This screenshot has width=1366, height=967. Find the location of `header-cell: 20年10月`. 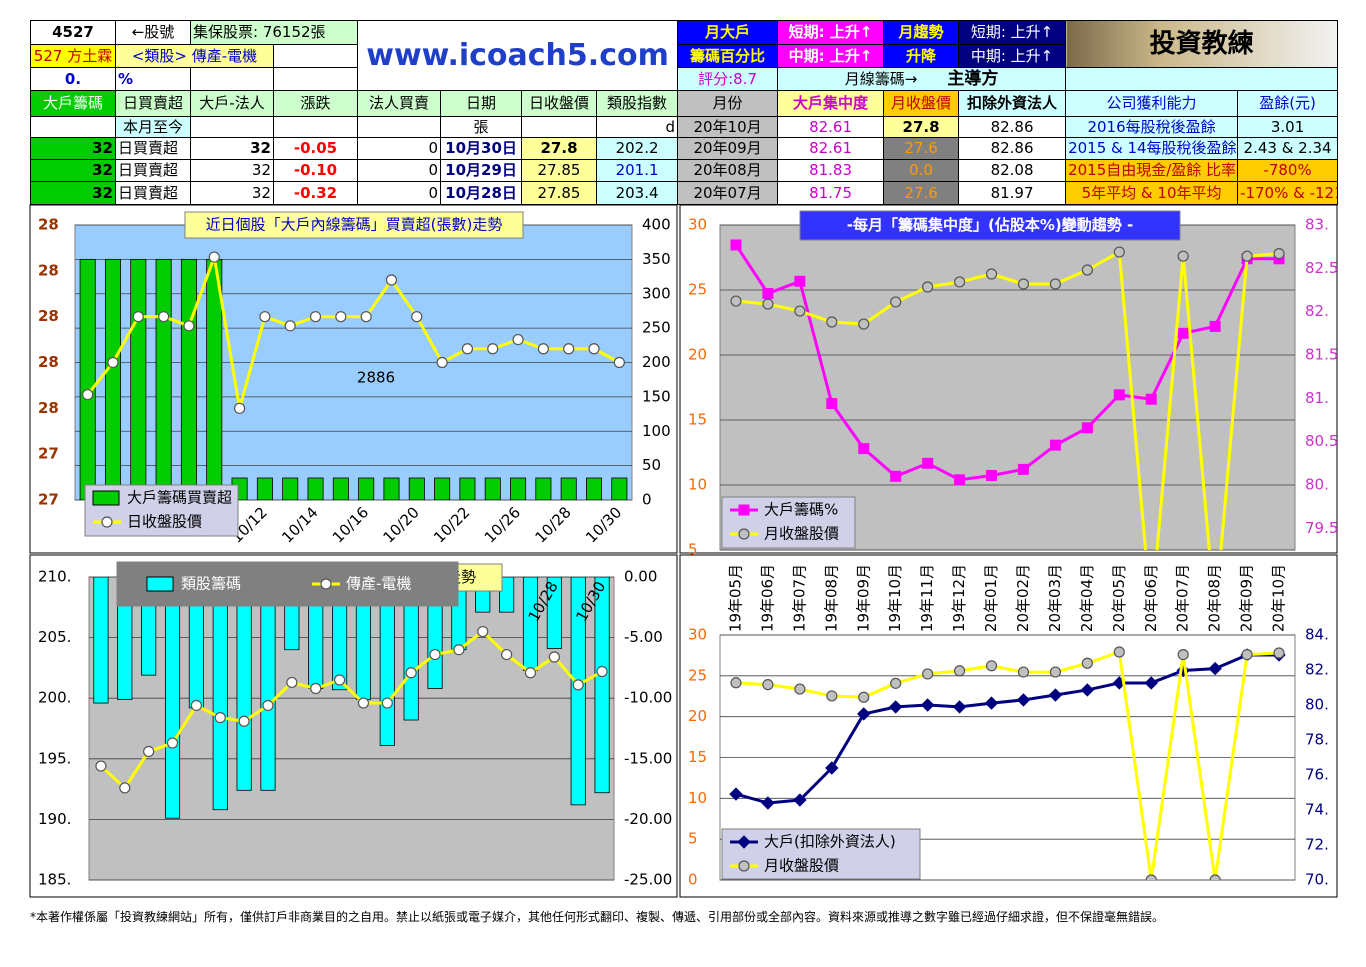

header-cell: 20年10月 is located at coordinates (728, 127).